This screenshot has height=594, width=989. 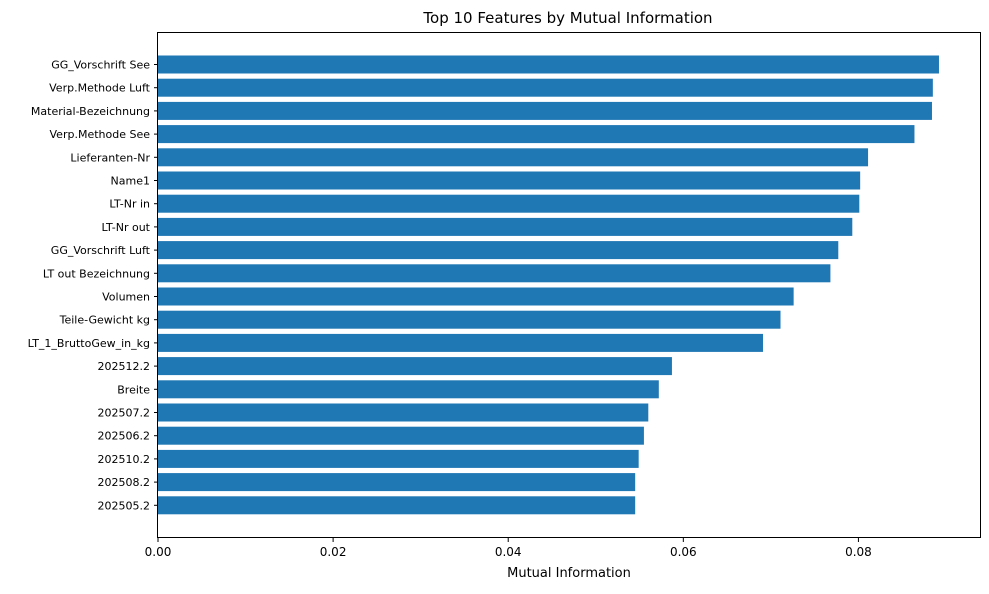 I want to click on y-tick-label: 202508.2, so click(x=124, y=482).